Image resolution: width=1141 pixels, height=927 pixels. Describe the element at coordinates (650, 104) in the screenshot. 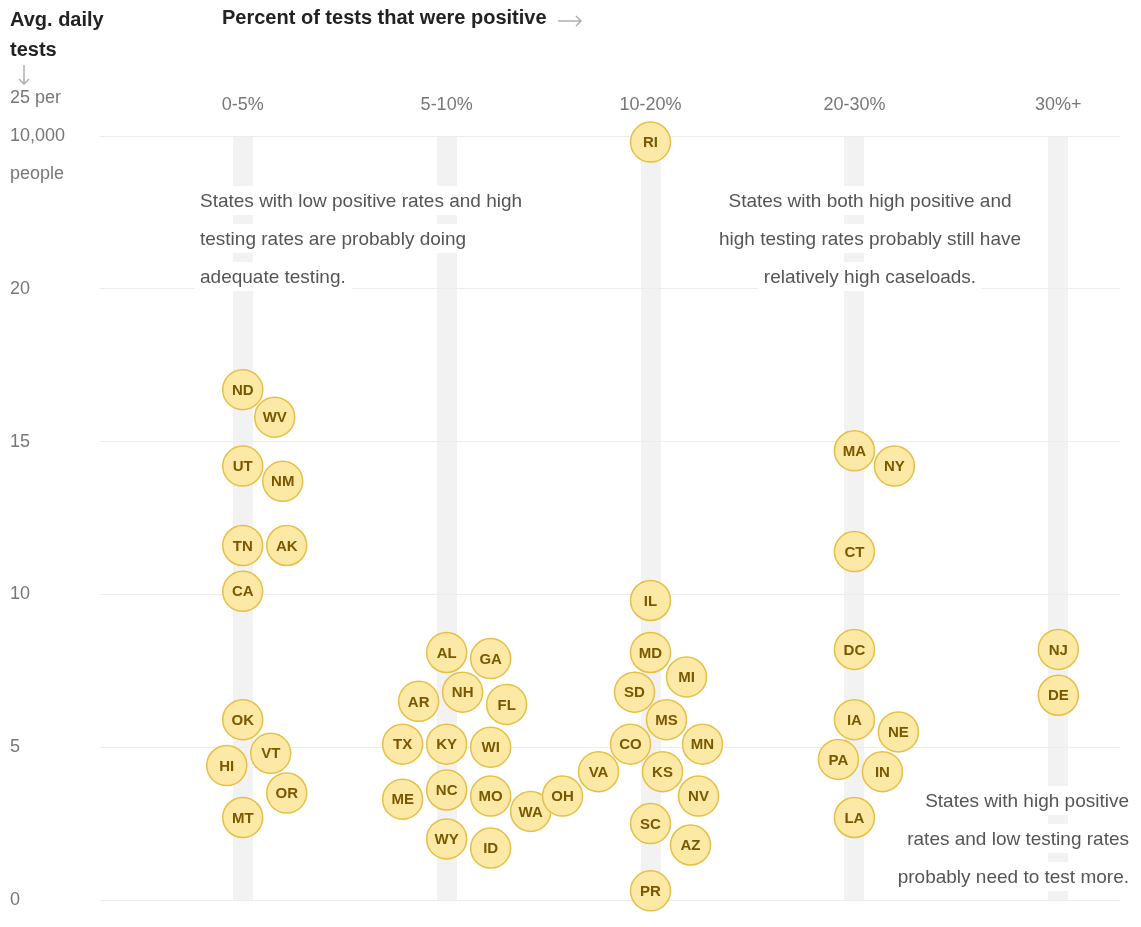

I see `x-tick-label: 10-20%` at that location.